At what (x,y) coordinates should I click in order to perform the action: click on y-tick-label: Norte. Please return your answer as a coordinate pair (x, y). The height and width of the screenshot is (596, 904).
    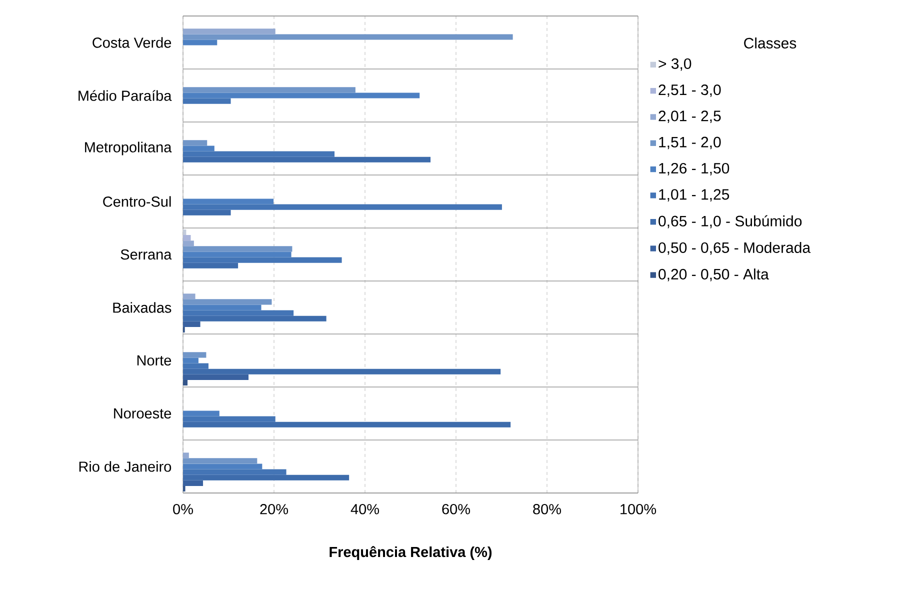
    Looking at the image, I should click on (154, 360).